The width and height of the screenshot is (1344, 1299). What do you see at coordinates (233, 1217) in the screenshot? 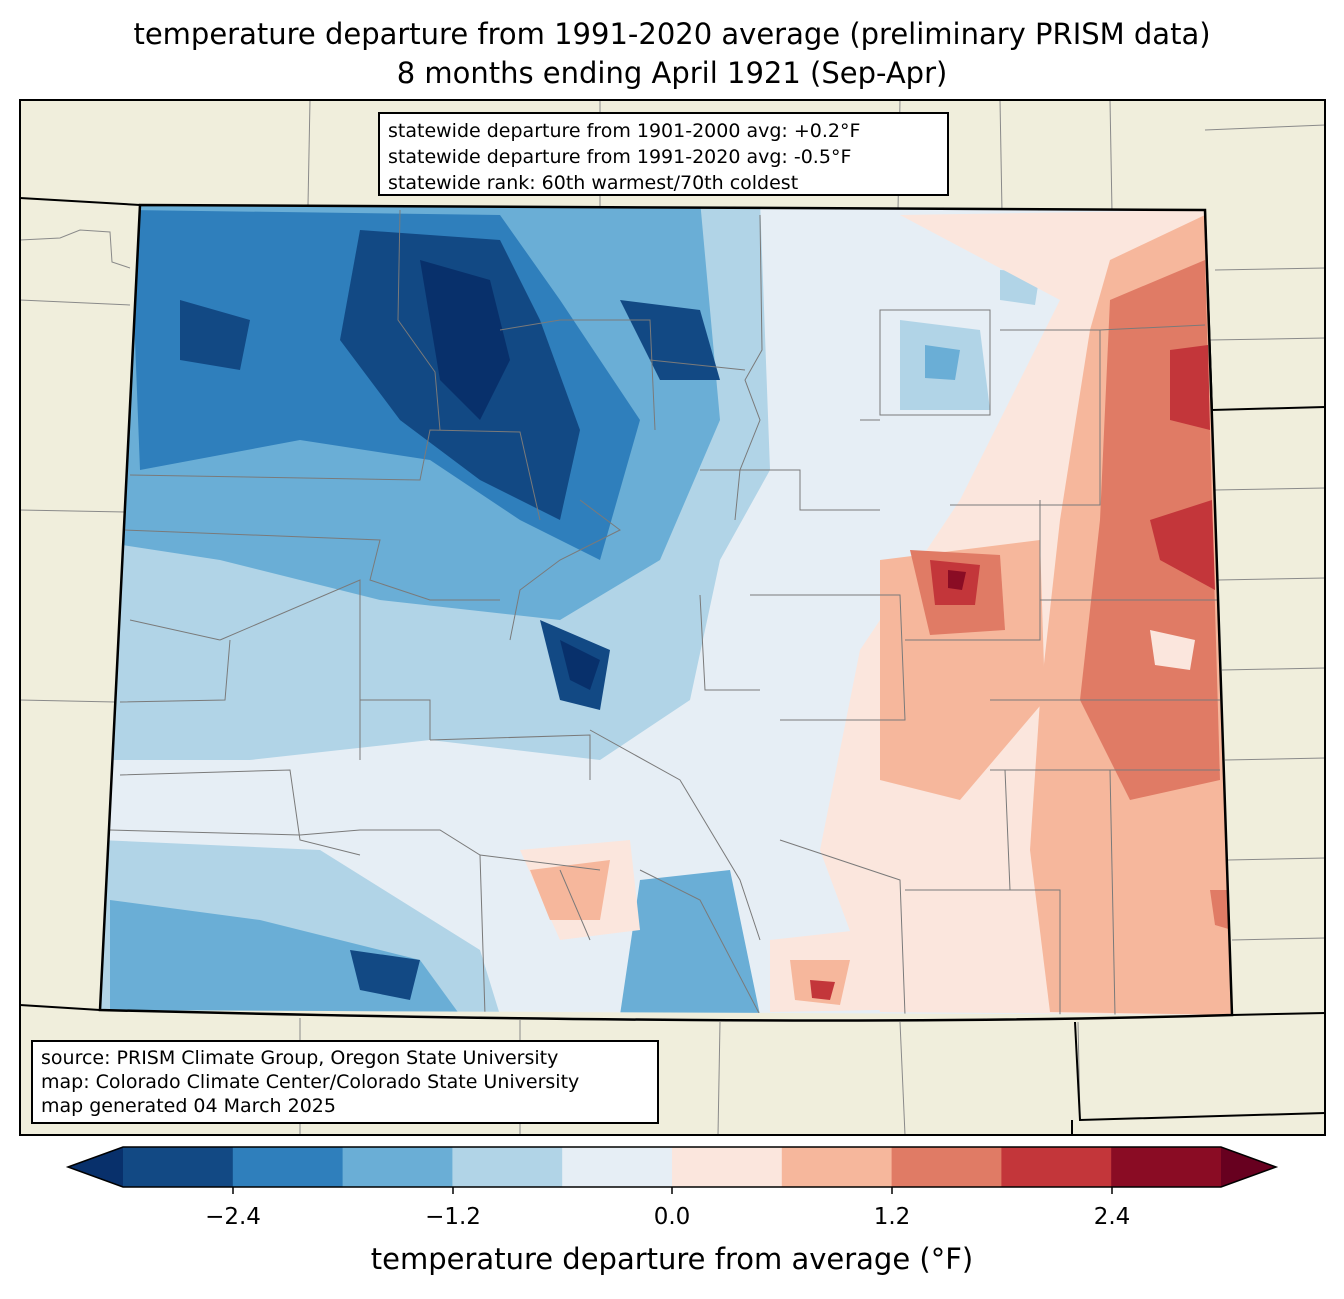
I see `colorbar-tick-label: −2.4` at bounding box center [233, 1217].